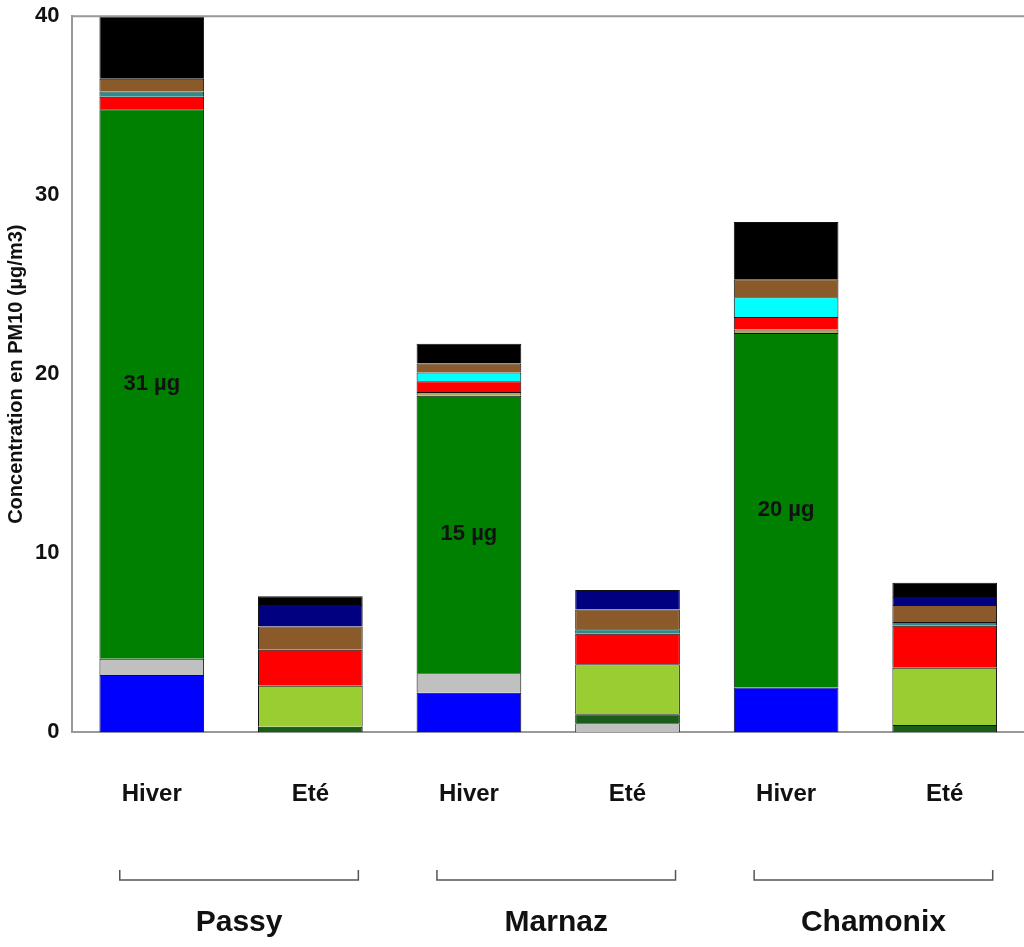  Describe the element at coordinates (786, 509) in the screenshot. I see `data-label: 20 µg` at that location.